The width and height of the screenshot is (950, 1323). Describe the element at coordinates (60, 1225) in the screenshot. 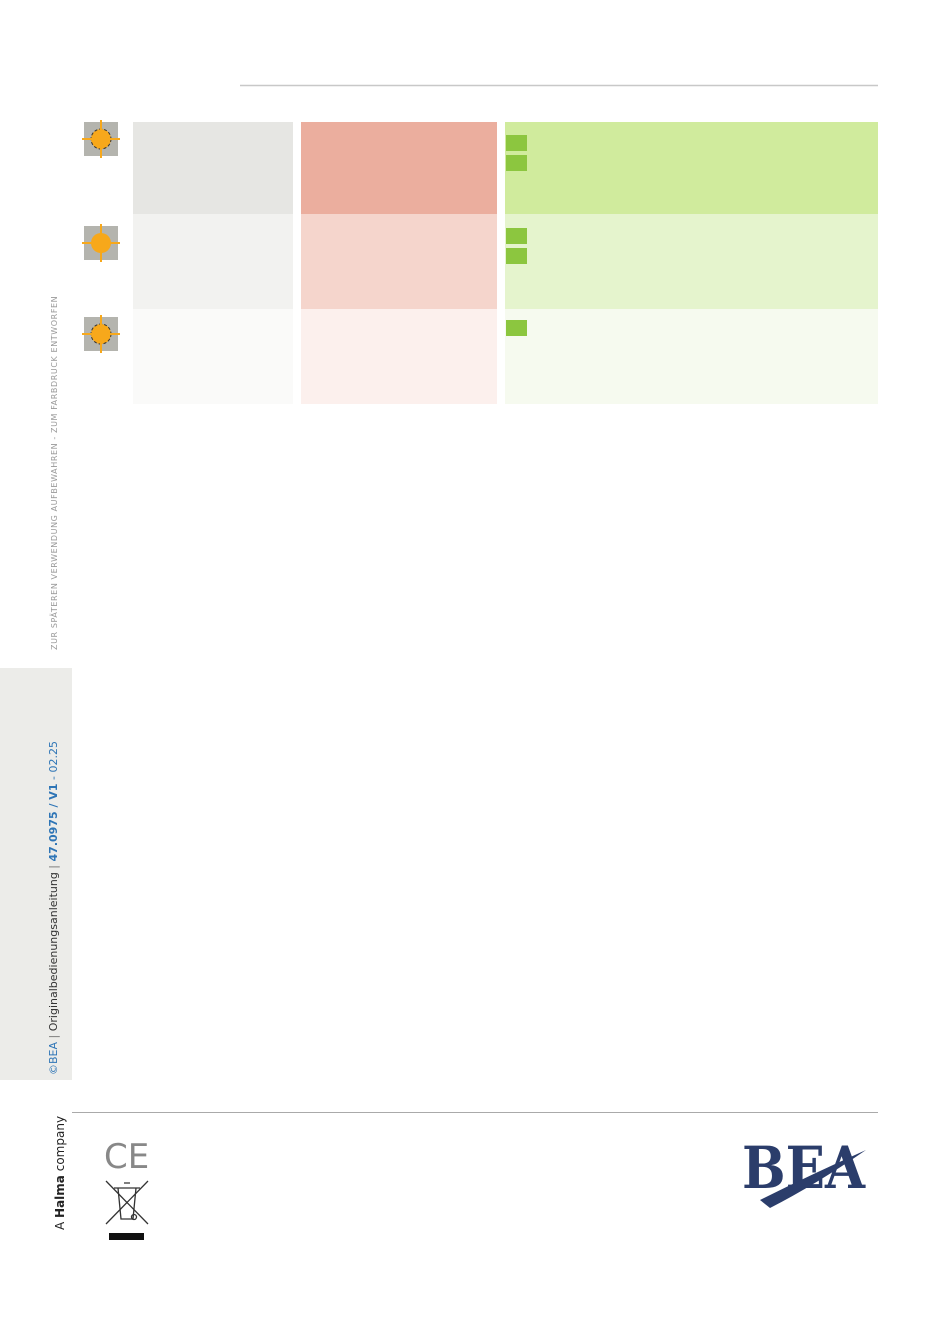

I see `company-prefix: A` at that location.